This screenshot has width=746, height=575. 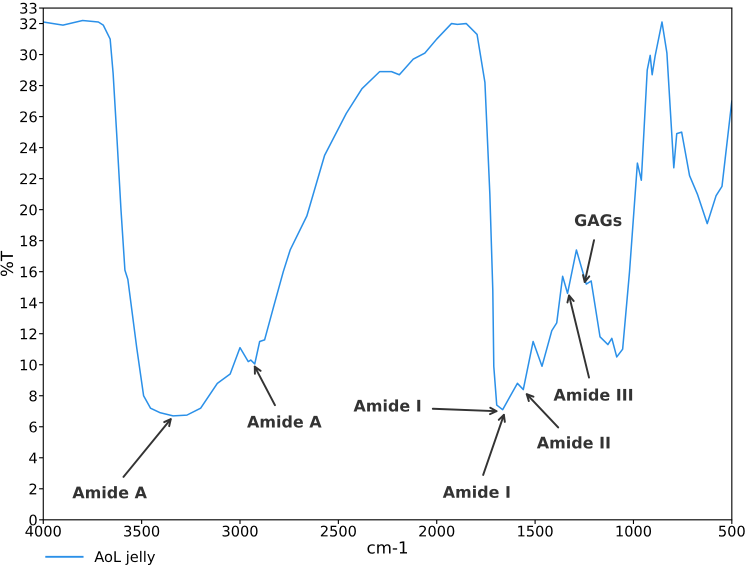 What do you see at coordinates (33, 396) in the screenshot?
I see `y-tick-label: 8` at bounding box center [33, 396].